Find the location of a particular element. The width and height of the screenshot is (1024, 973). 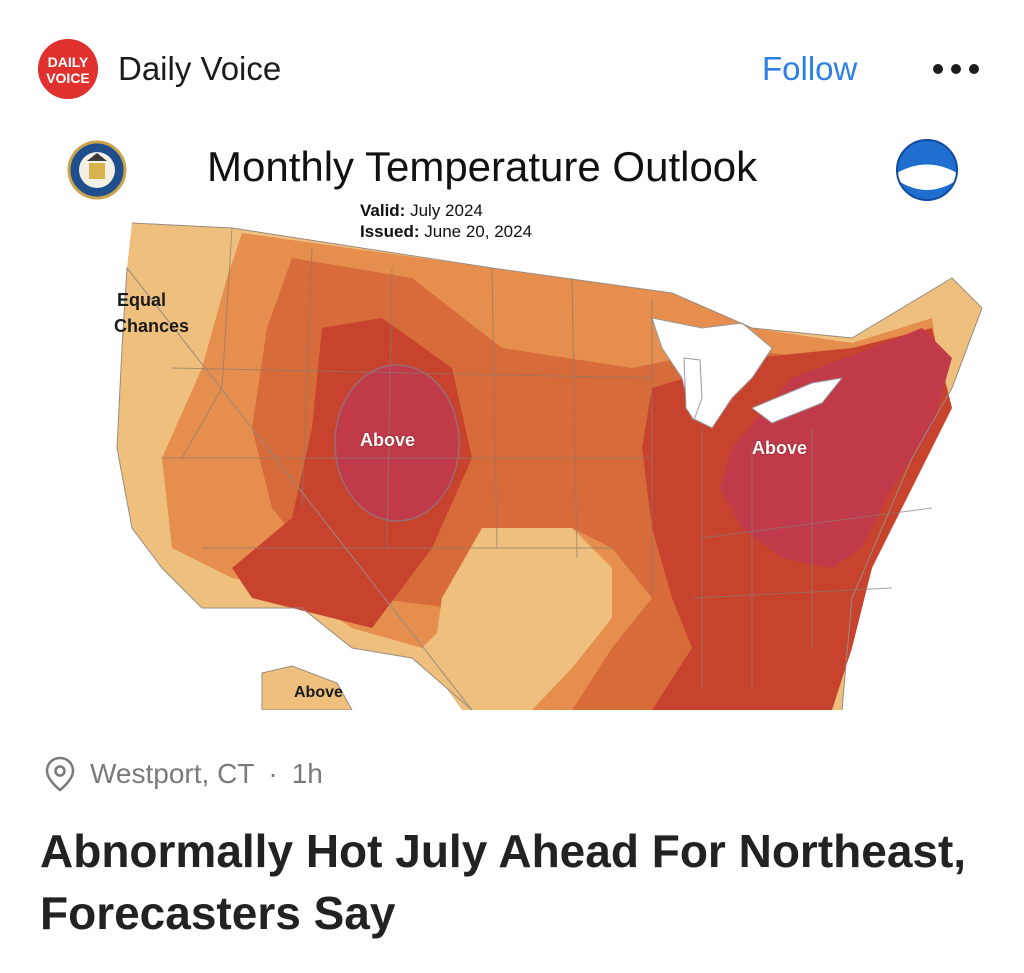

ellipsis-icon is located at coordinates (956, 69).